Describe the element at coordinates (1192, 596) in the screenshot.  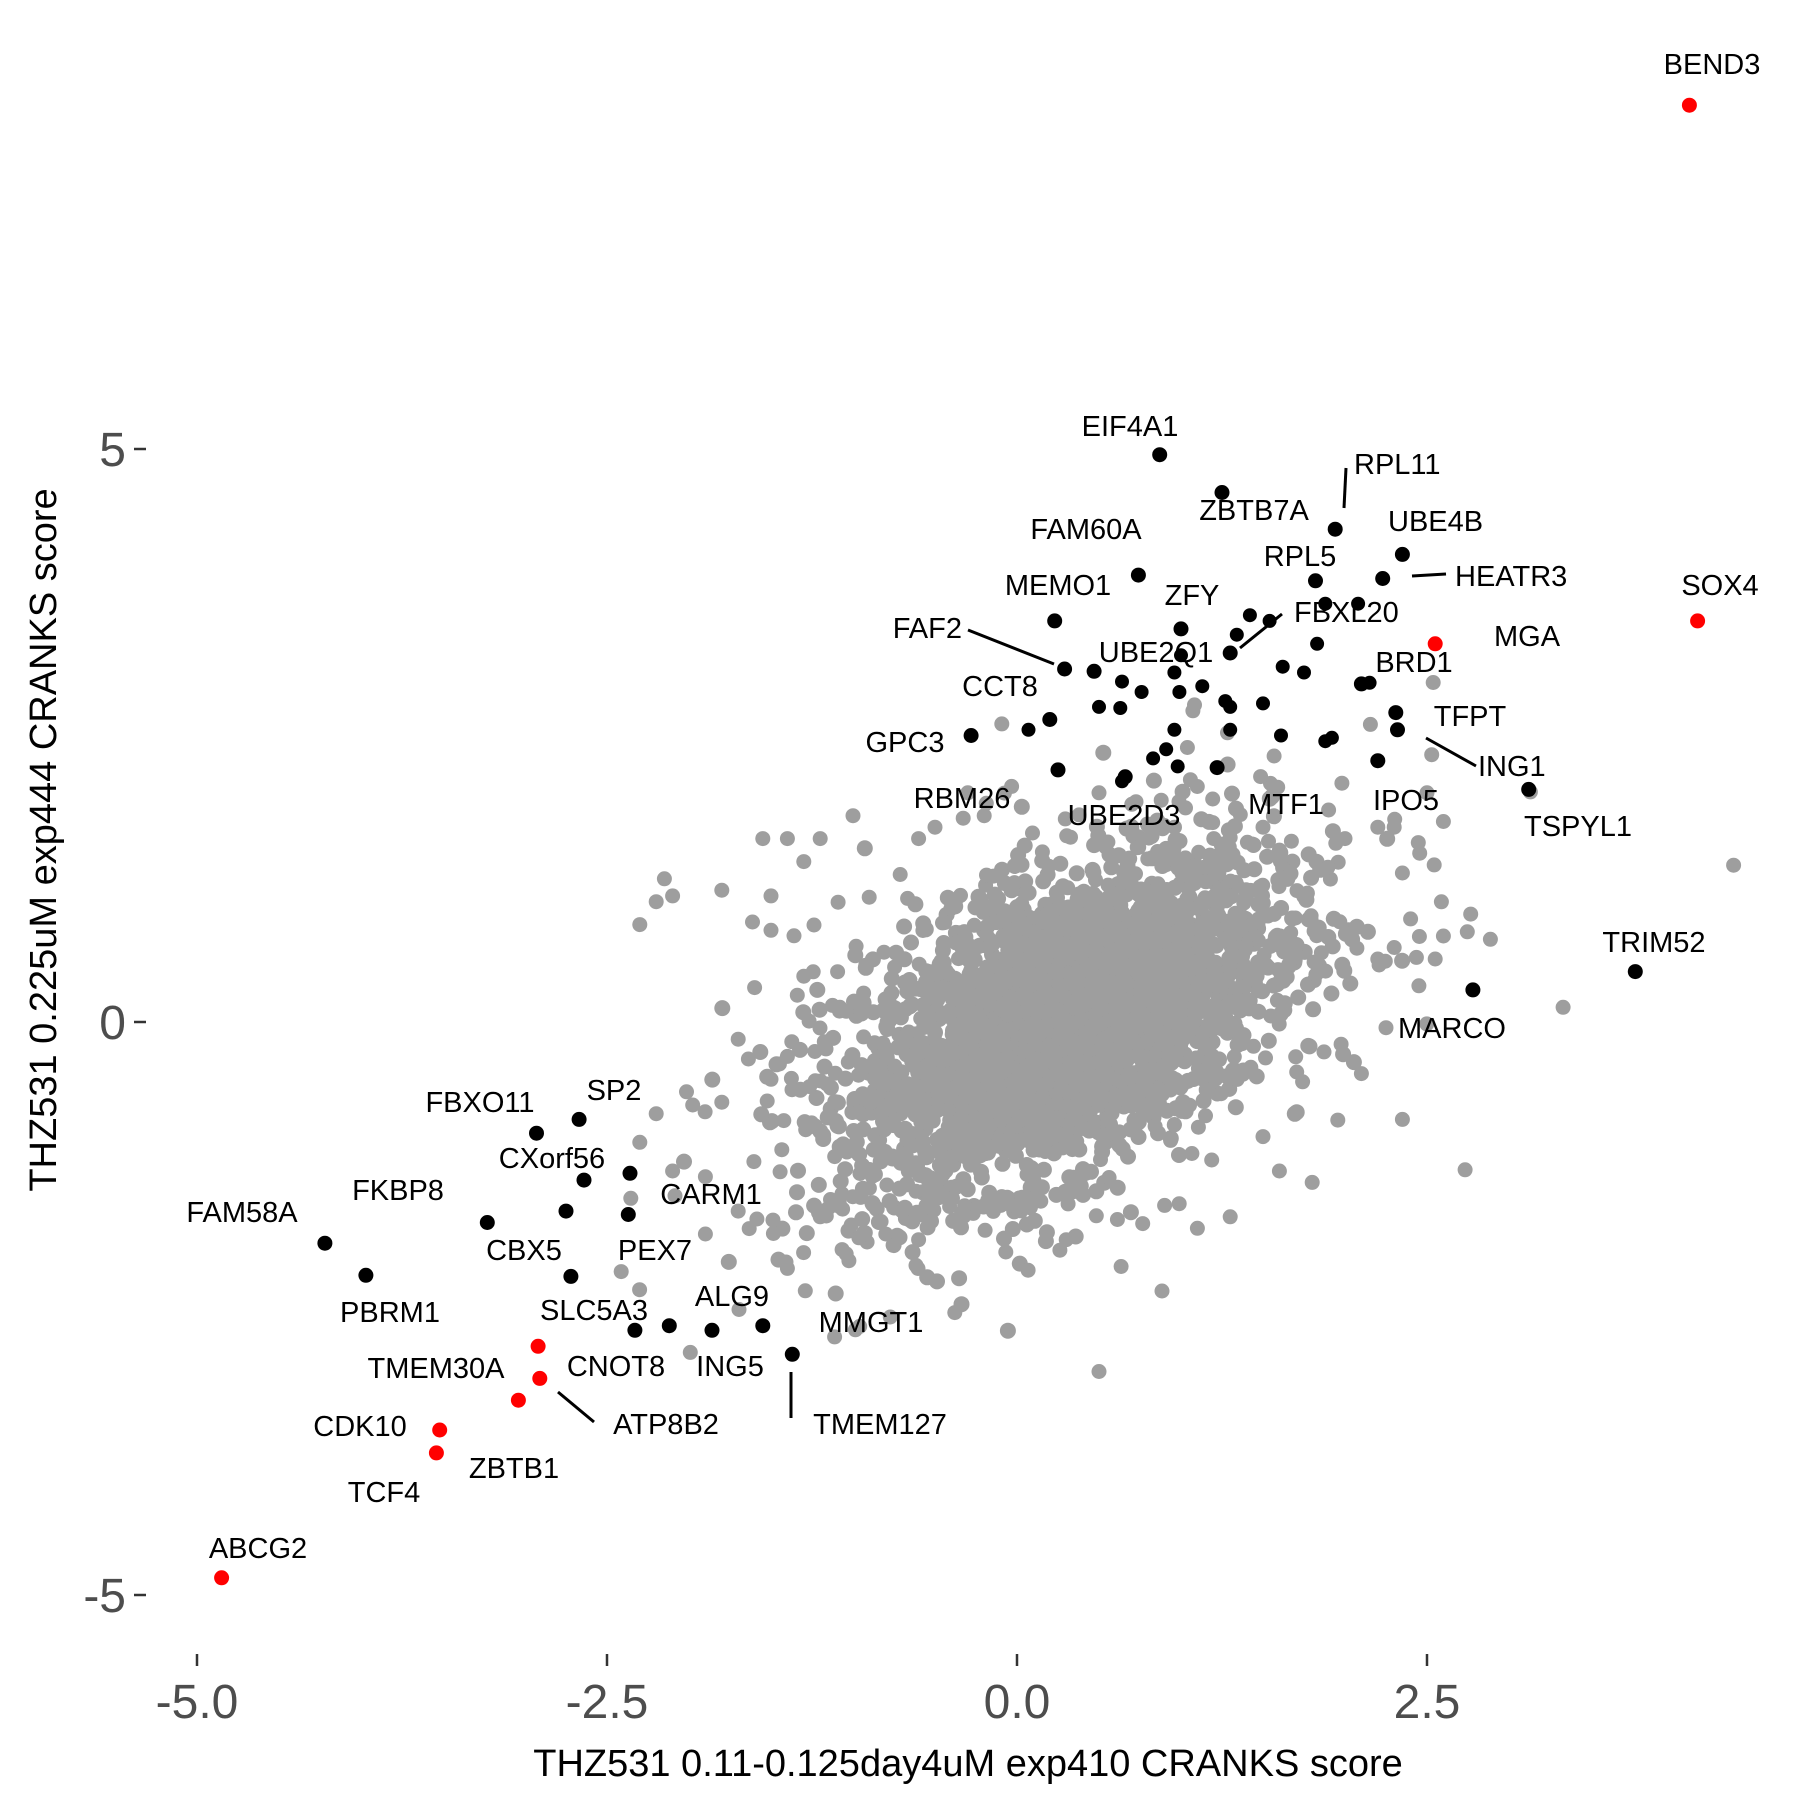
I see `gene-label-zfy: ZFY` at that location.